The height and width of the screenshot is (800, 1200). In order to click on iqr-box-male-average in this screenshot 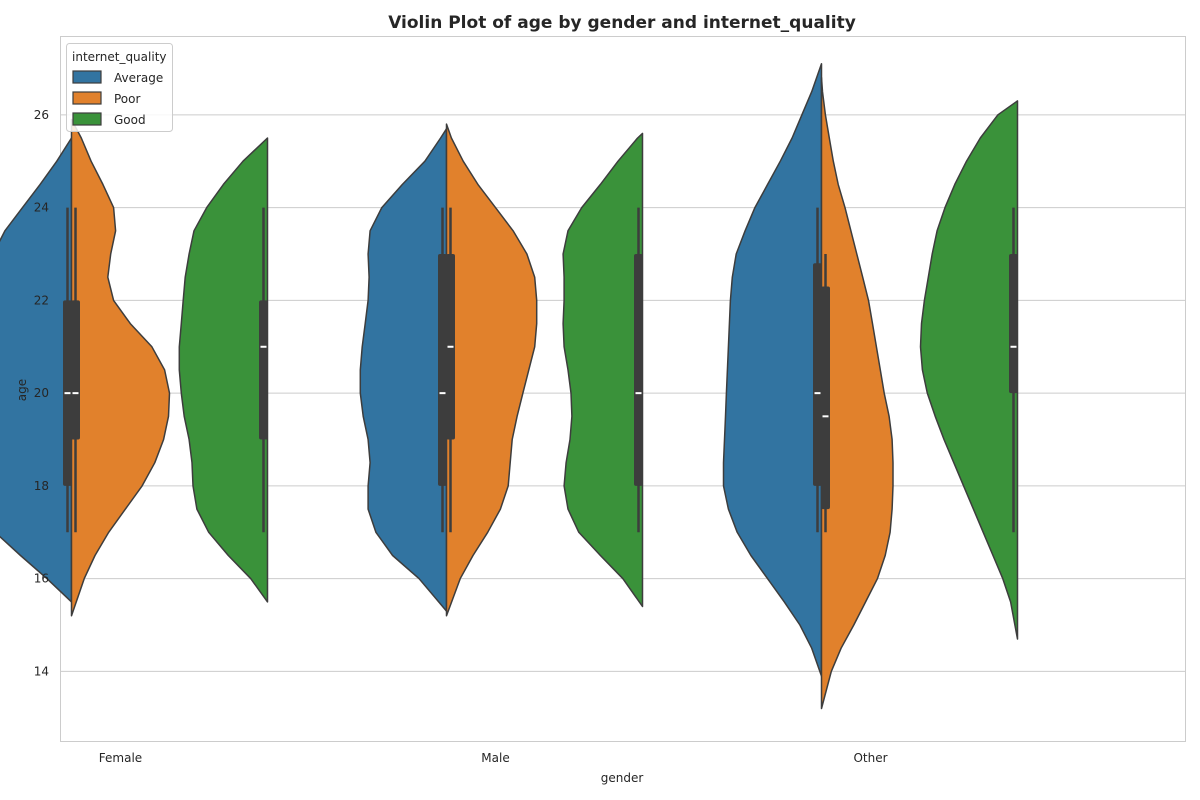, I will do `click(442, 369)`.